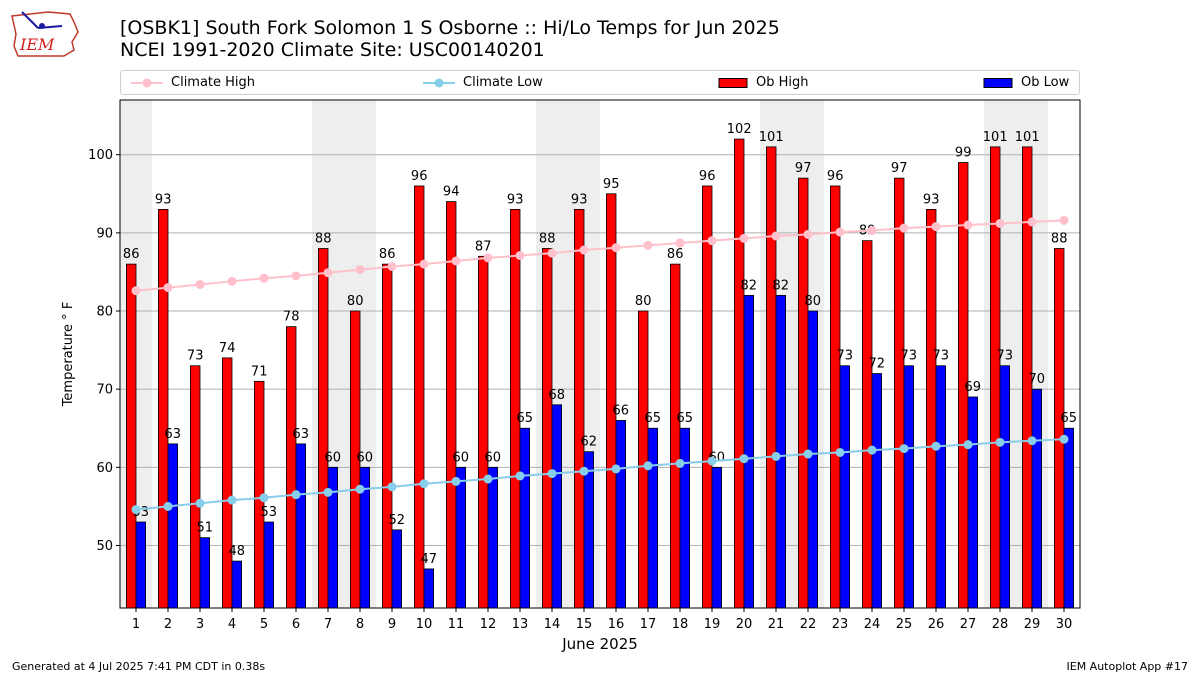 This screenshot has height=675, width=1200. What do you see at coordinates (332, 50) in the screenshot?
I see `chart-subtitle: NCEI 1991-2020 Climate Site: USC00140201` at bounding box center [332, 50].